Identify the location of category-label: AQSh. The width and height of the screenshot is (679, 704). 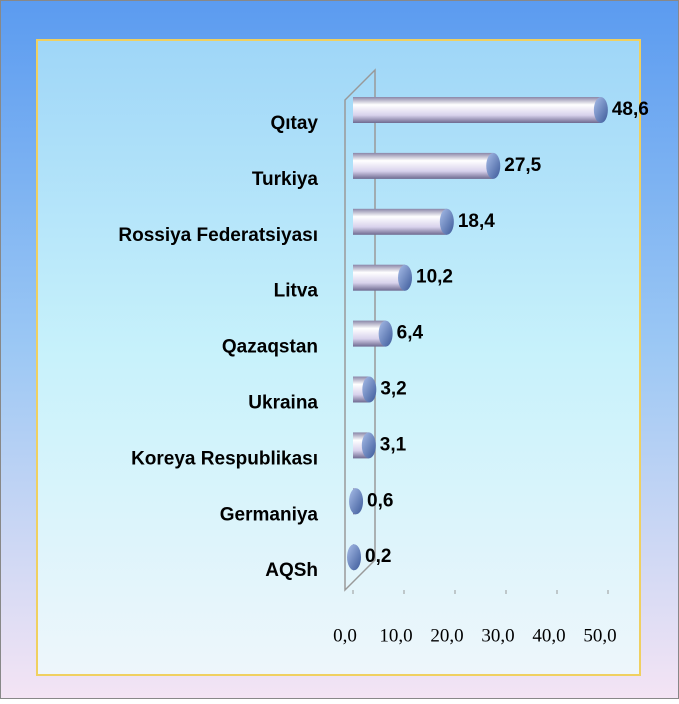
(291, 570).